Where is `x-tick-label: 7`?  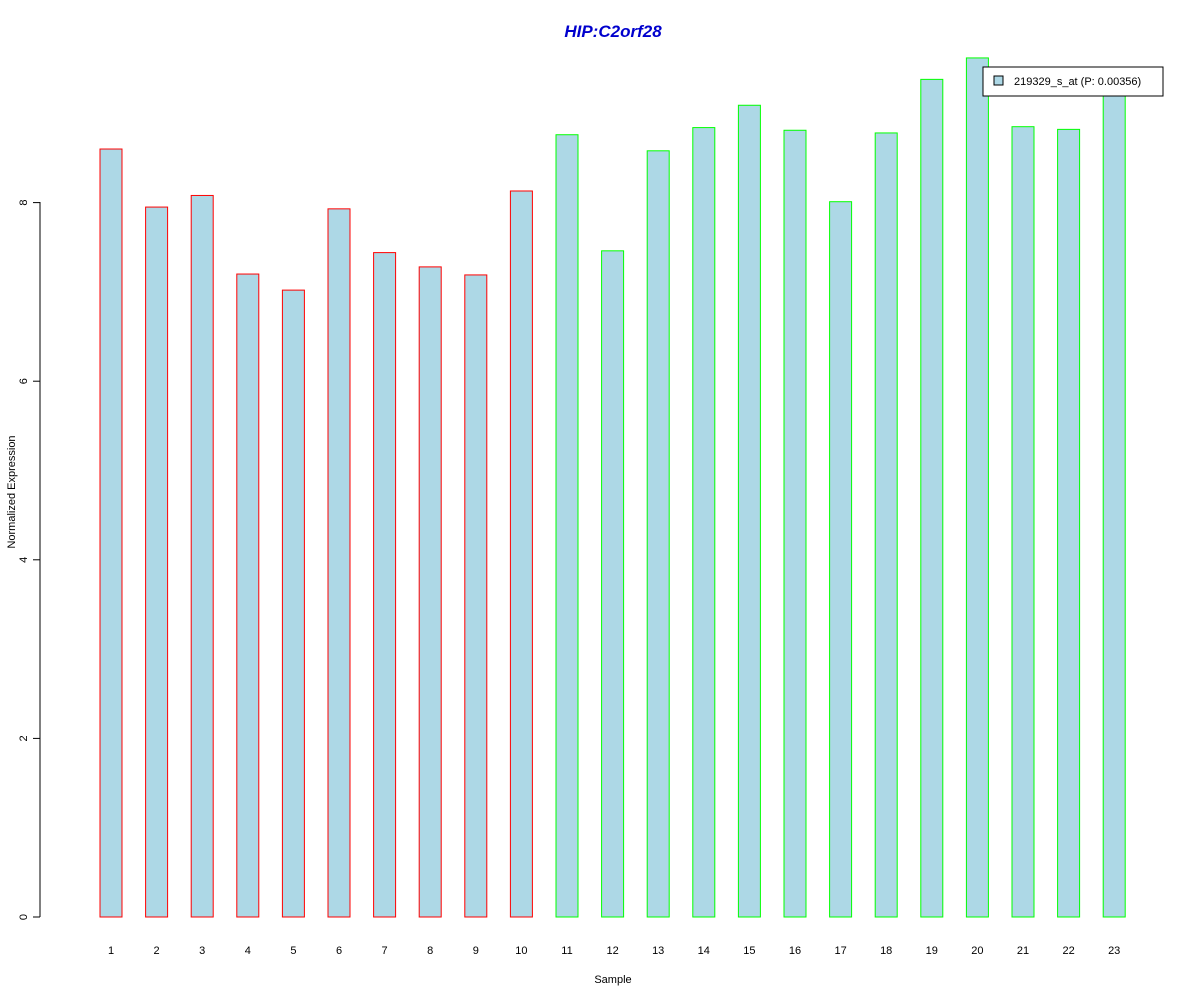 x-tick-label: 7 is located at coordinates (385, 951).